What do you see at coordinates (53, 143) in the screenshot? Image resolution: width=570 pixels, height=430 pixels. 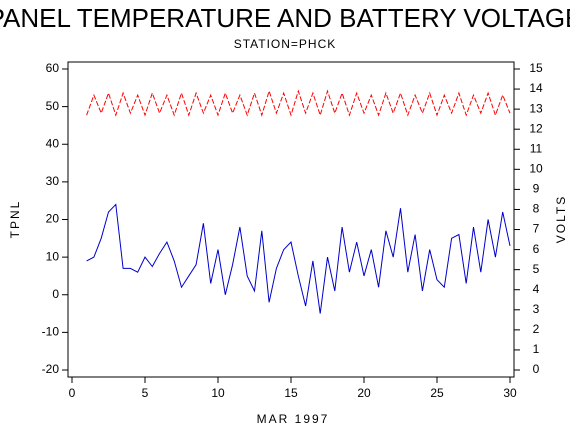 I see `y-tick-label: 40` at bounding box center [53, 143].